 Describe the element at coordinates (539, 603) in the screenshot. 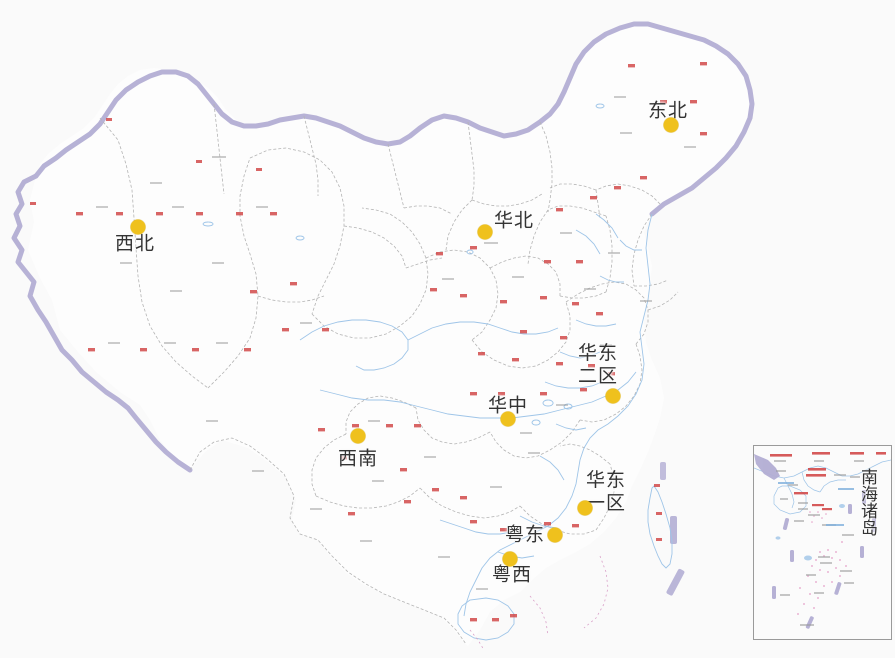

I see `maritime-boundary` at that location.